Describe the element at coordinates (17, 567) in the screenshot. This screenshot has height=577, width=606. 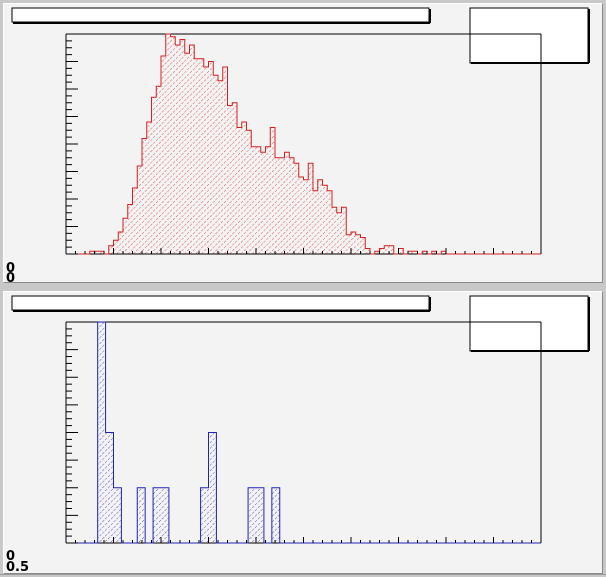
I see `y-tick-label: 0.5` at that location.